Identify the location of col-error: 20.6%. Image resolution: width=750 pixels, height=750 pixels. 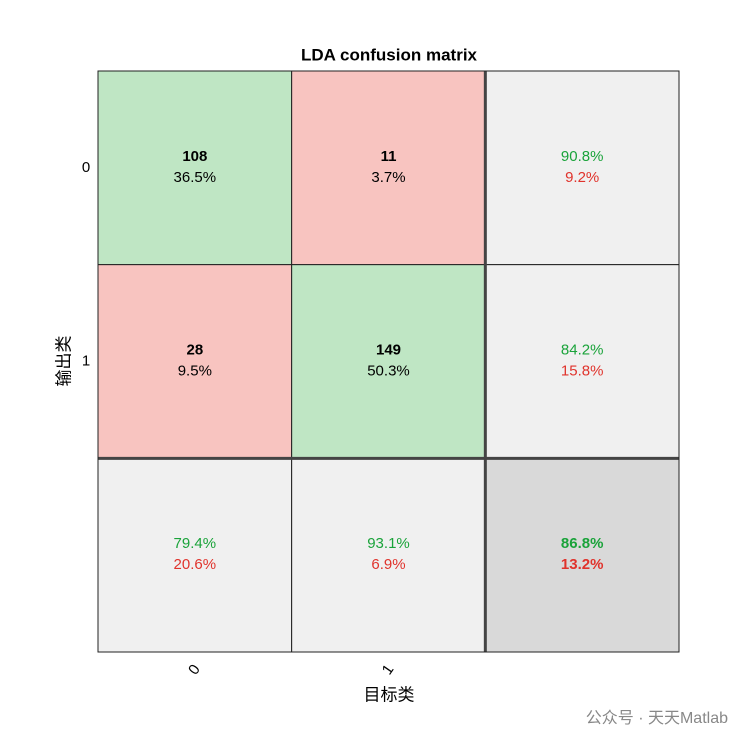
(195, 564).